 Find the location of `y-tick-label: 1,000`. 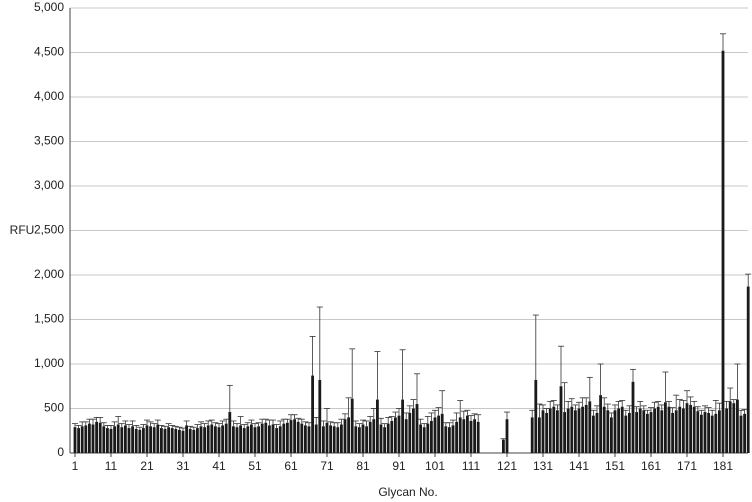

y-tick-label: 1,000 is located at coordinates (49, 363).